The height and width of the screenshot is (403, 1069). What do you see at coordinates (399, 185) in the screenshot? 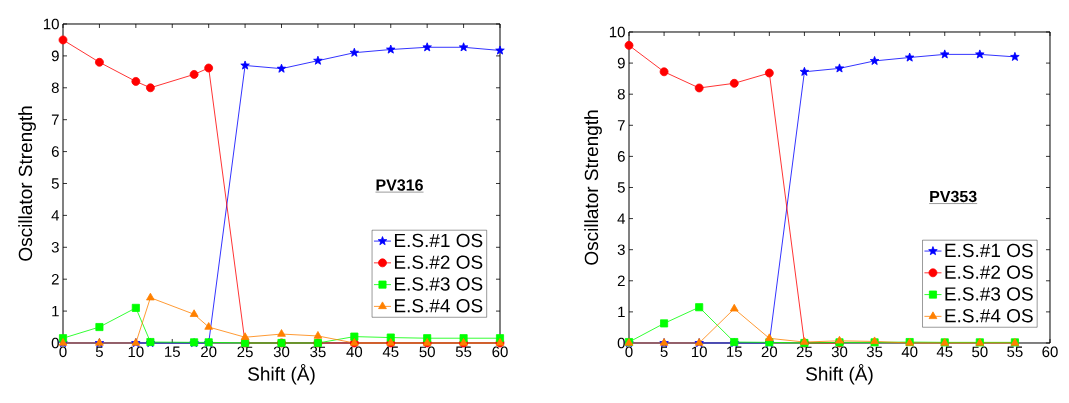
I see `legend-title: PV316` at bounding box center [399, 185].